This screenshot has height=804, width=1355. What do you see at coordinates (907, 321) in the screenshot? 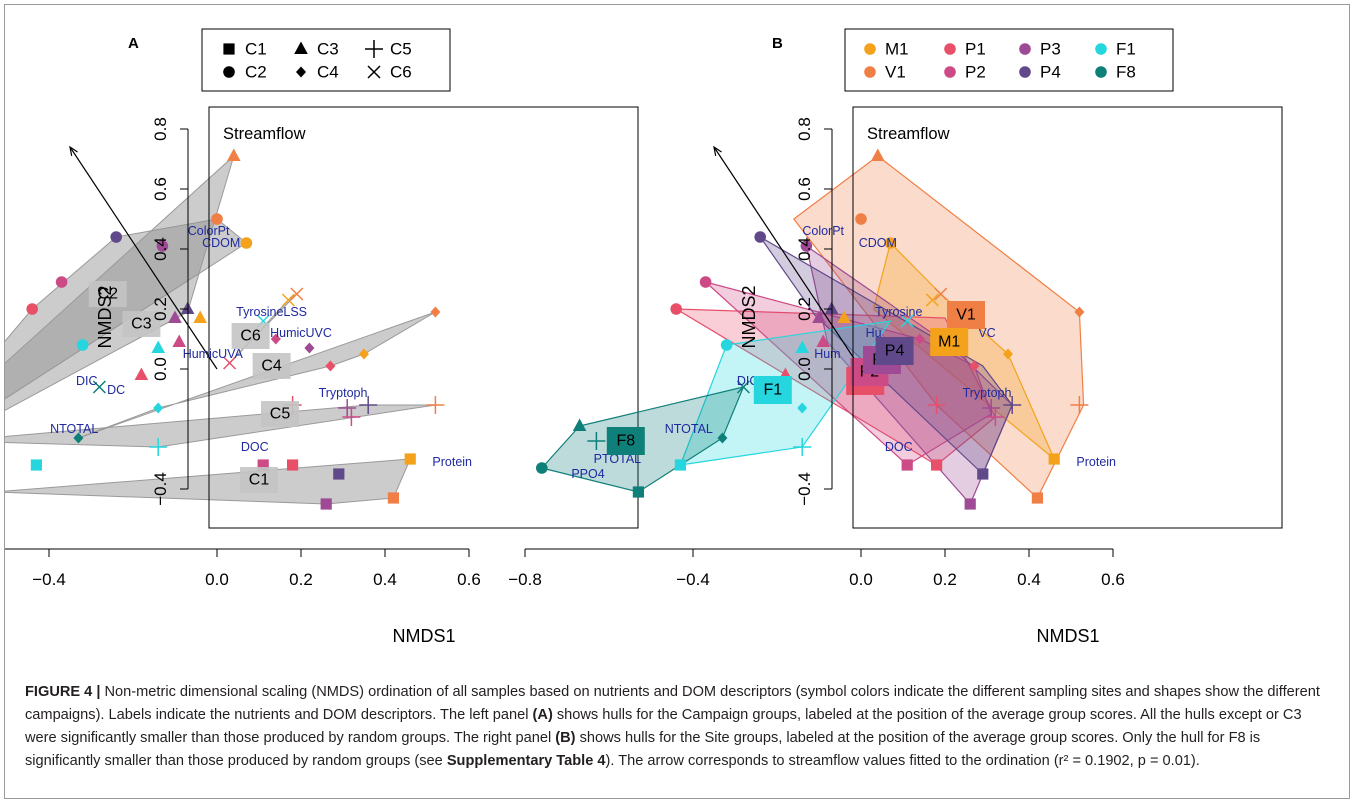
I see `point-F1-C6` at bounding box center [907, 321].